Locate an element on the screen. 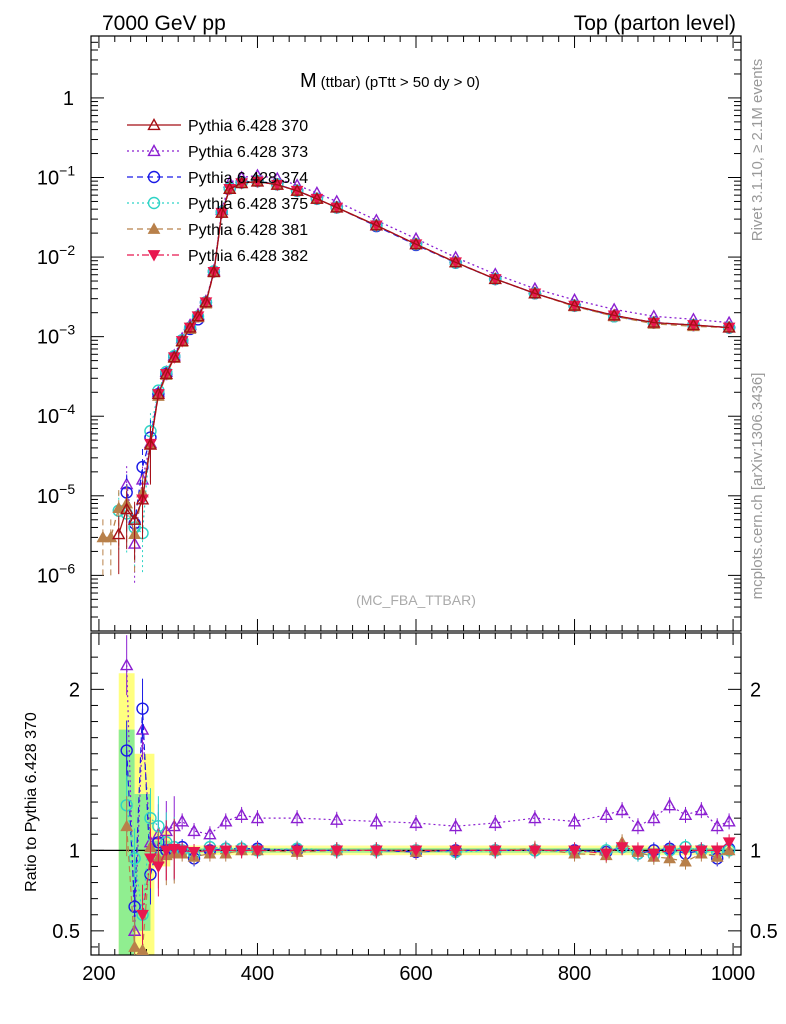 This screenshot has width=786, height=1024. y-tick-exponent: −4 is located at coordinates (67, 409).